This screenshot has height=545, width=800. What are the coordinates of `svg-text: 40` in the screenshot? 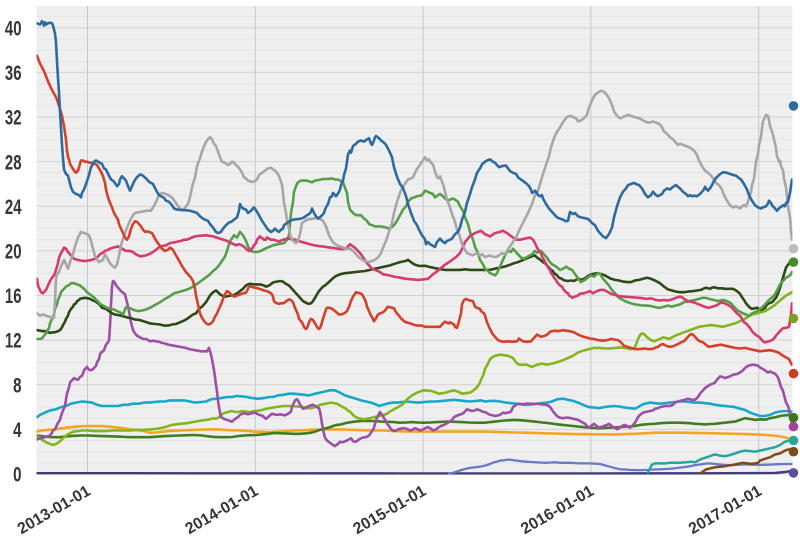 It's located at (13, 28).